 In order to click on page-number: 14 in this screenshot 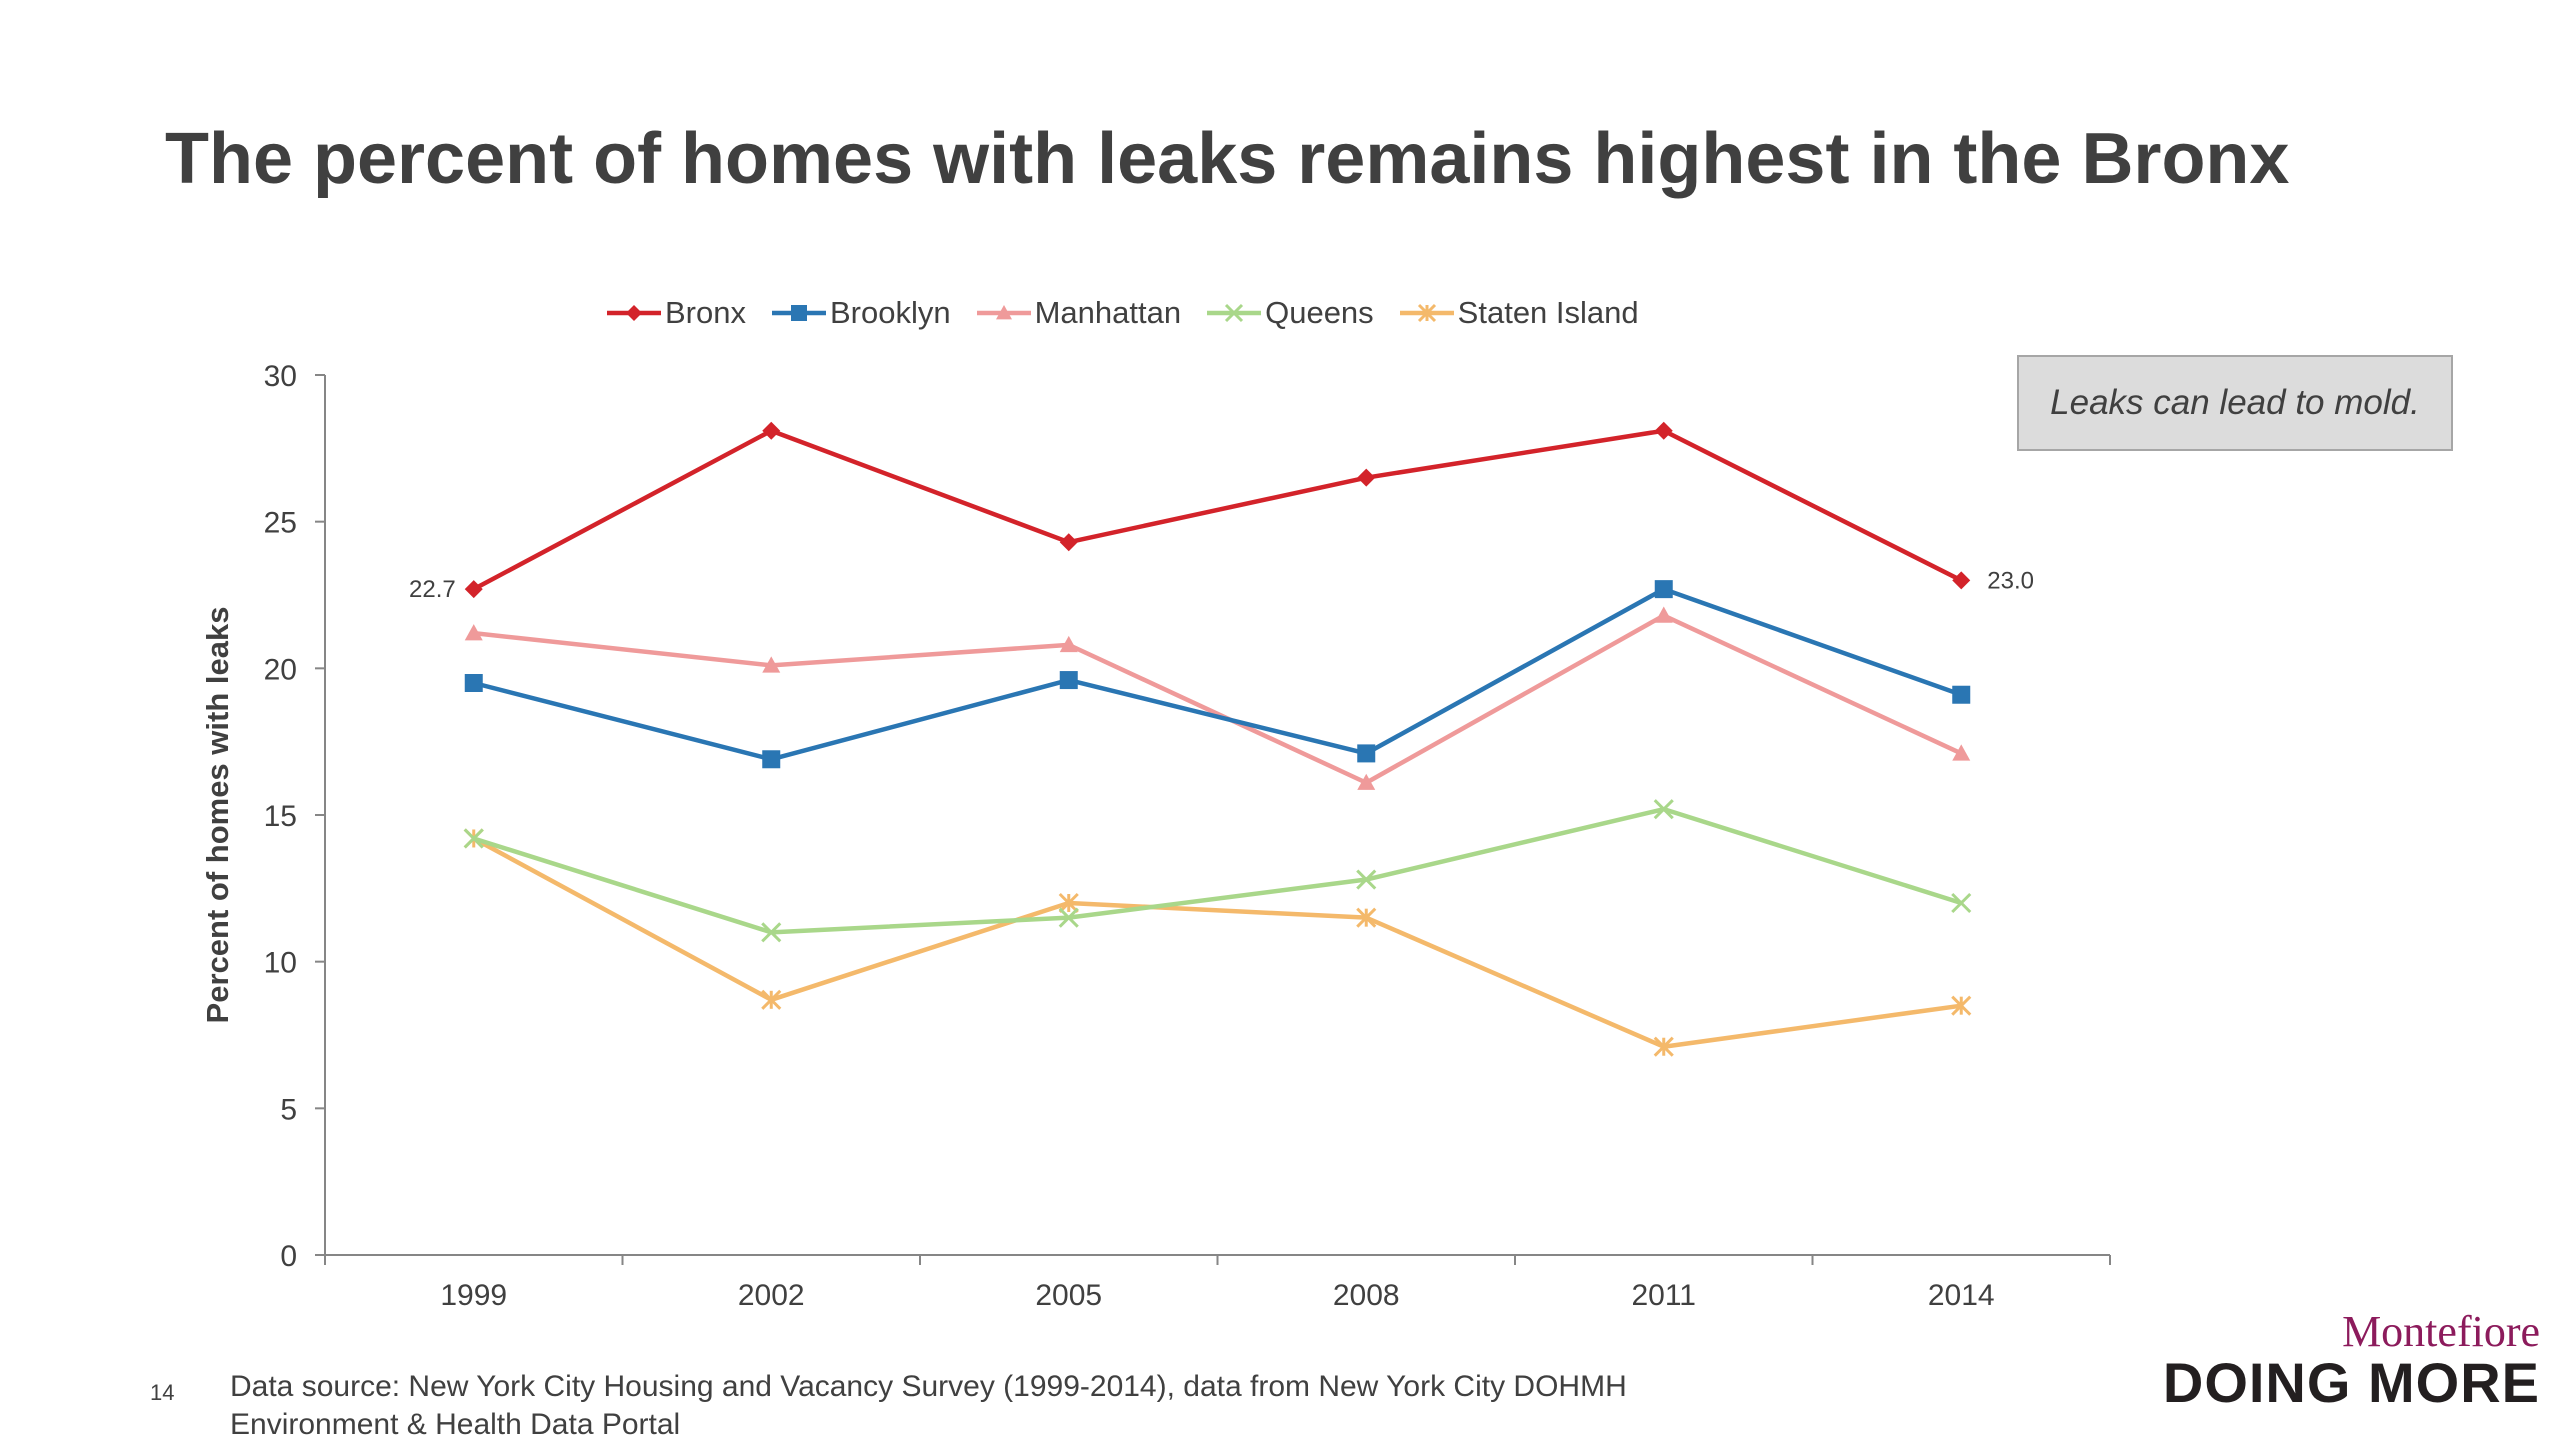, I will do `click(162, 1392)`.